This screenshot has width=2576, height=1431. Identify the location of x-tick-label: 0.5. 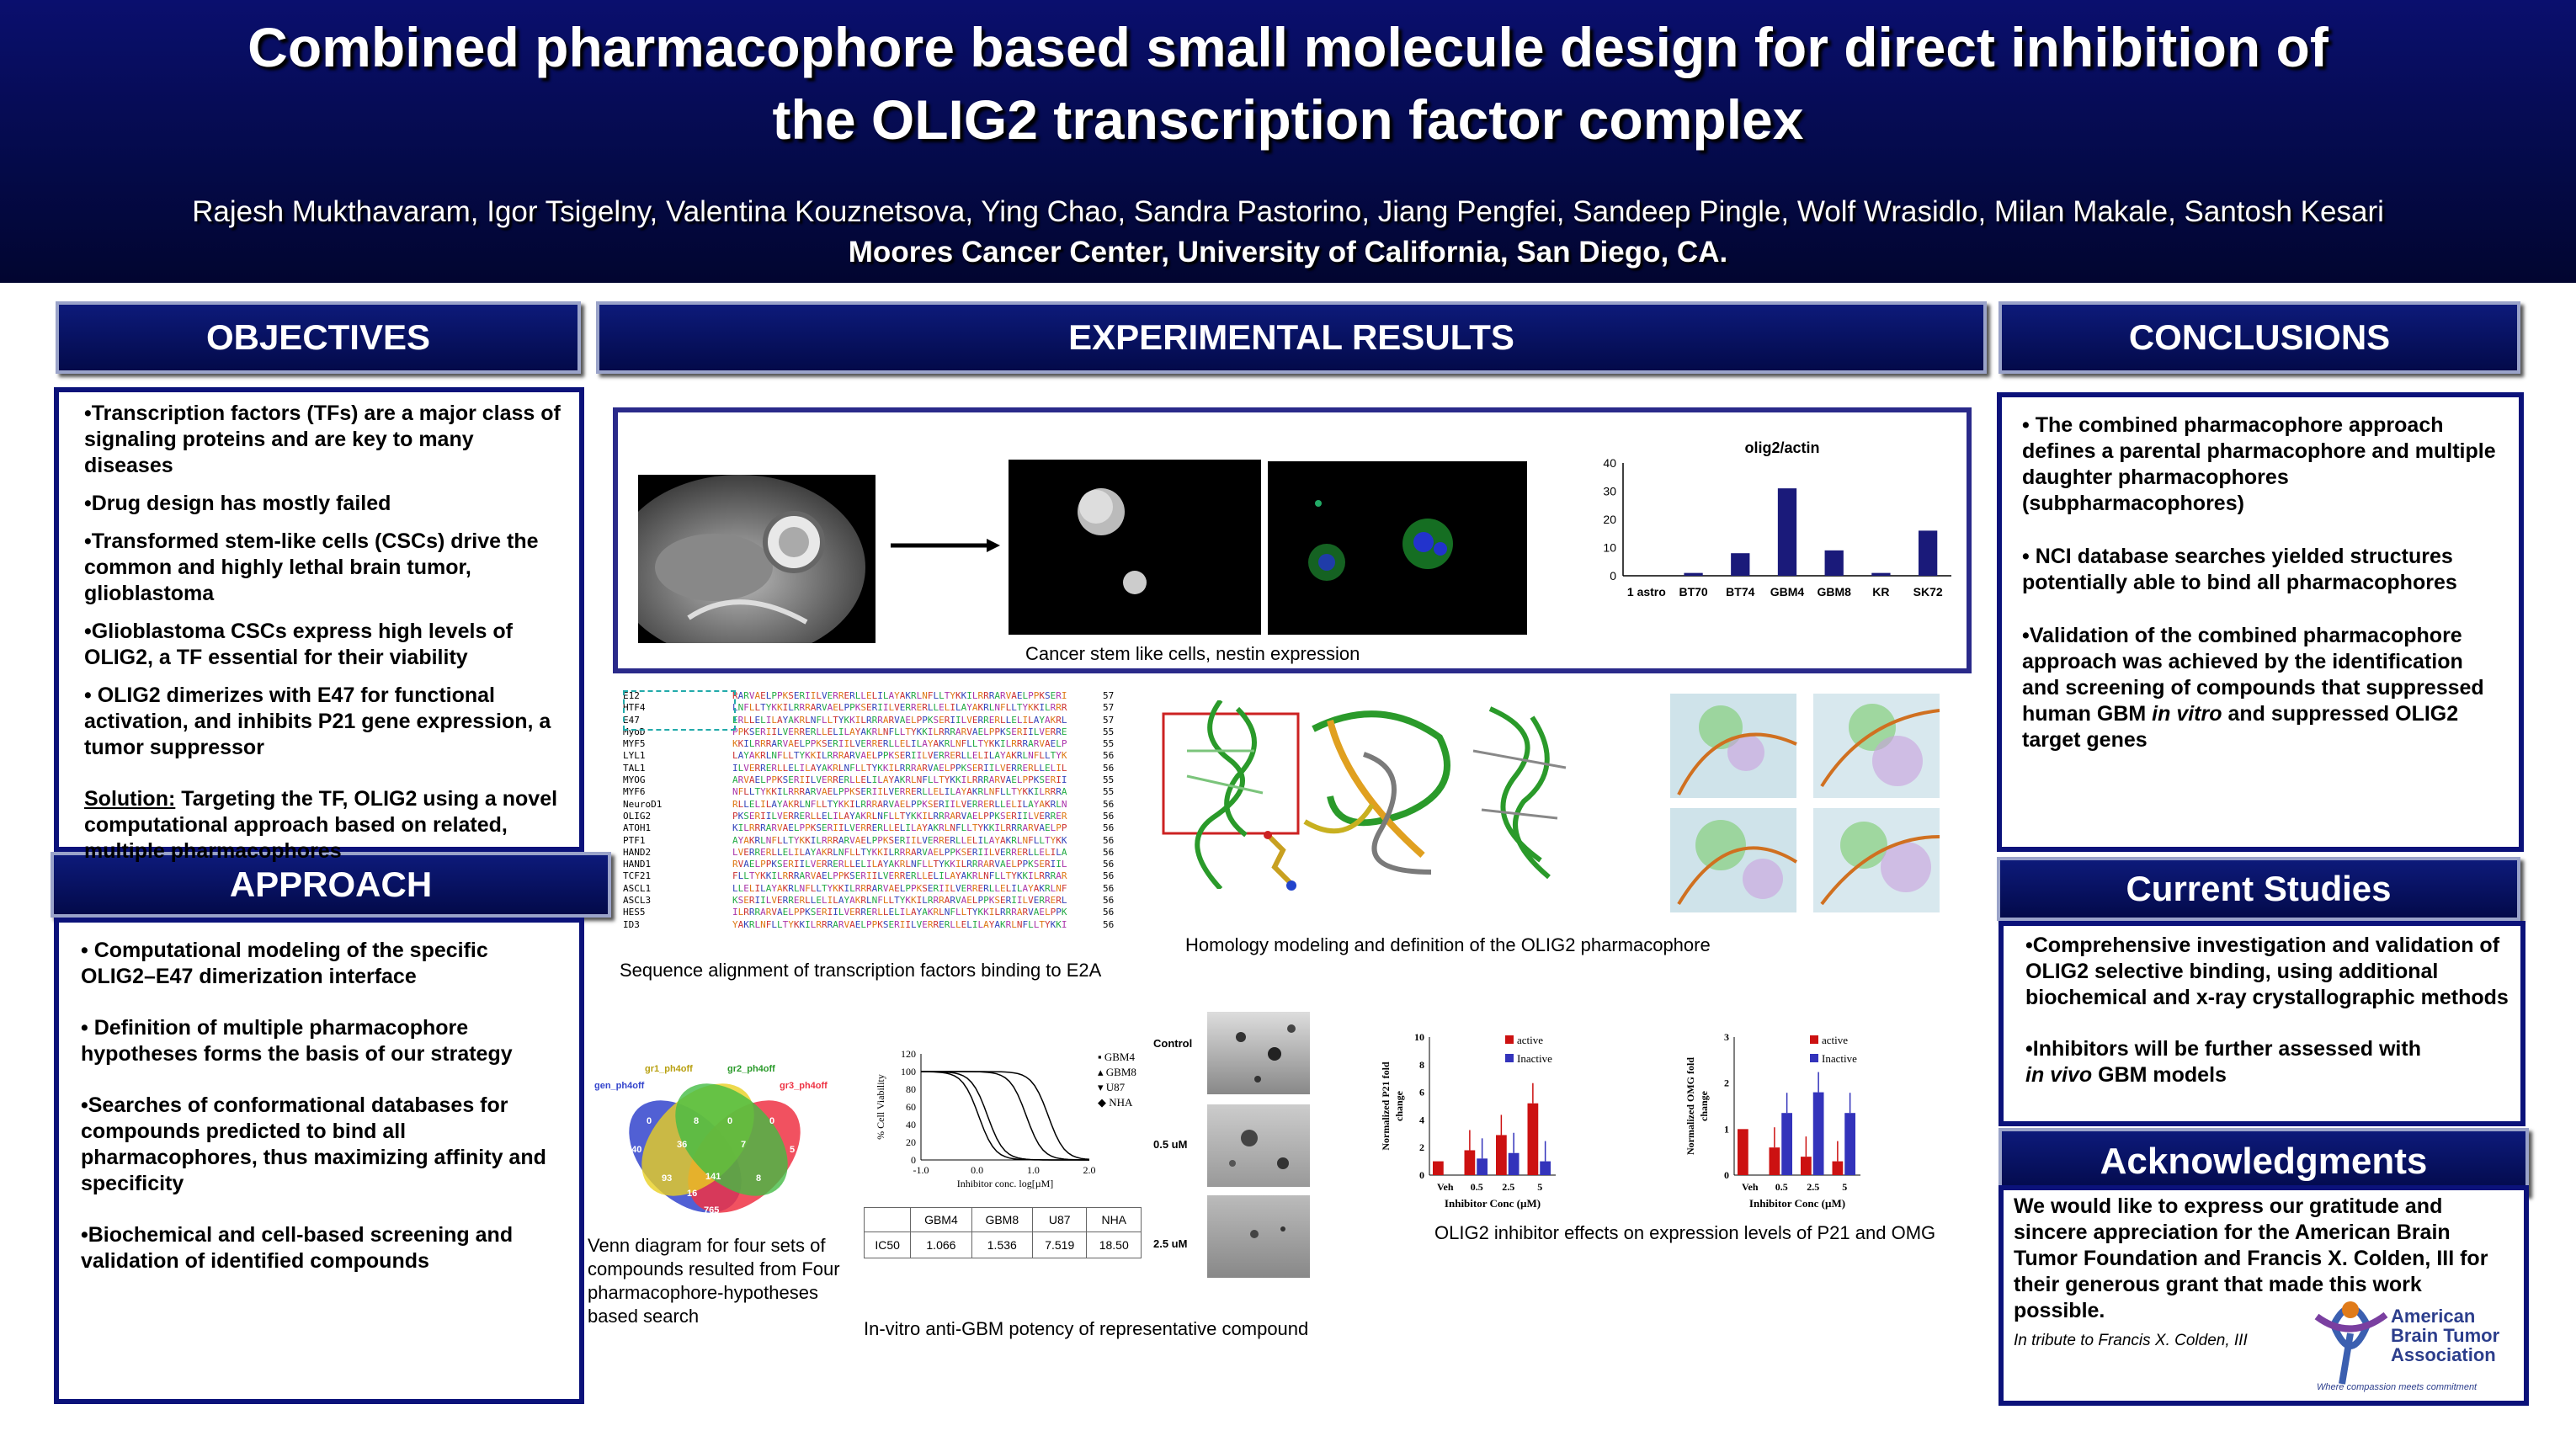
(1477, 1187).